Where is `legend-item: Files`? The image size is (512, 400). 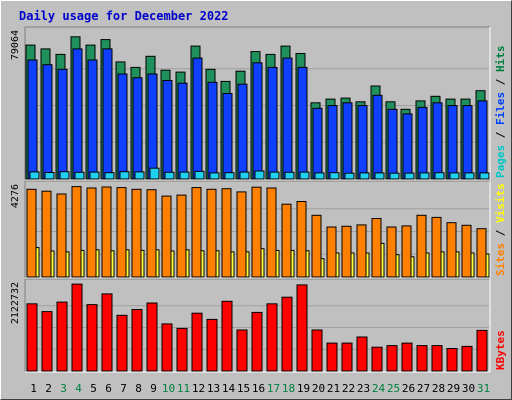
legend-item: Files is located at coordinates (500, 108).